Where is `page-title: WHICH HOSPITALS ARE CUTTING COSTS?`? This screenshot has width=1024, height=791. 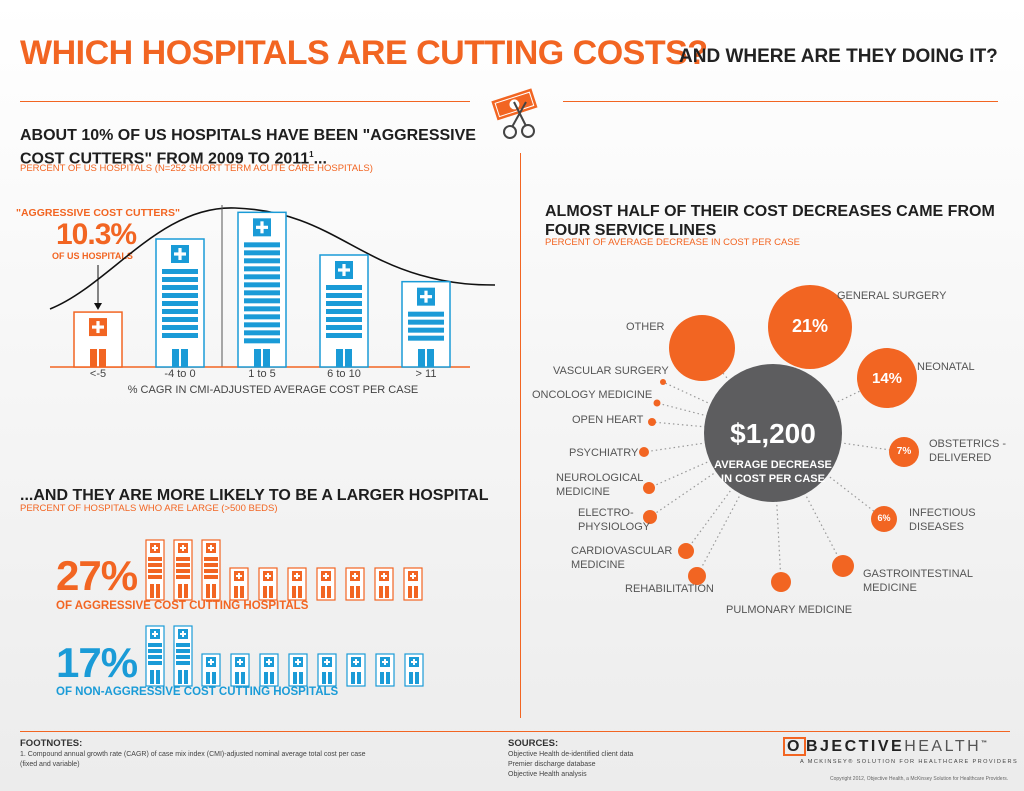
page-title: WHICH HOSPITALS ARE CUTTING COSTS? is located at coordinates (364, 53).